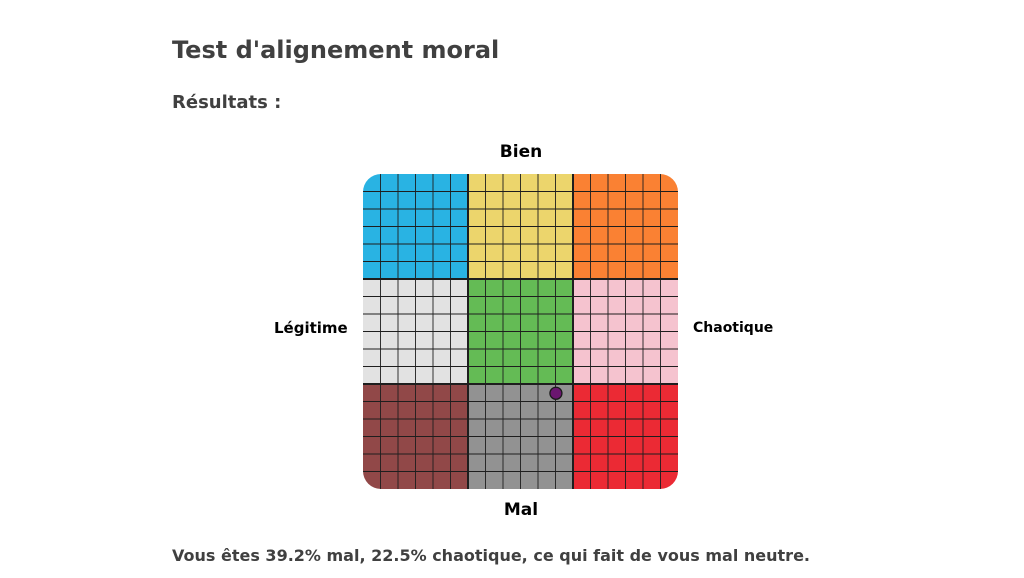  I want to click on axis-label-good: Bien, so click(521, 152).